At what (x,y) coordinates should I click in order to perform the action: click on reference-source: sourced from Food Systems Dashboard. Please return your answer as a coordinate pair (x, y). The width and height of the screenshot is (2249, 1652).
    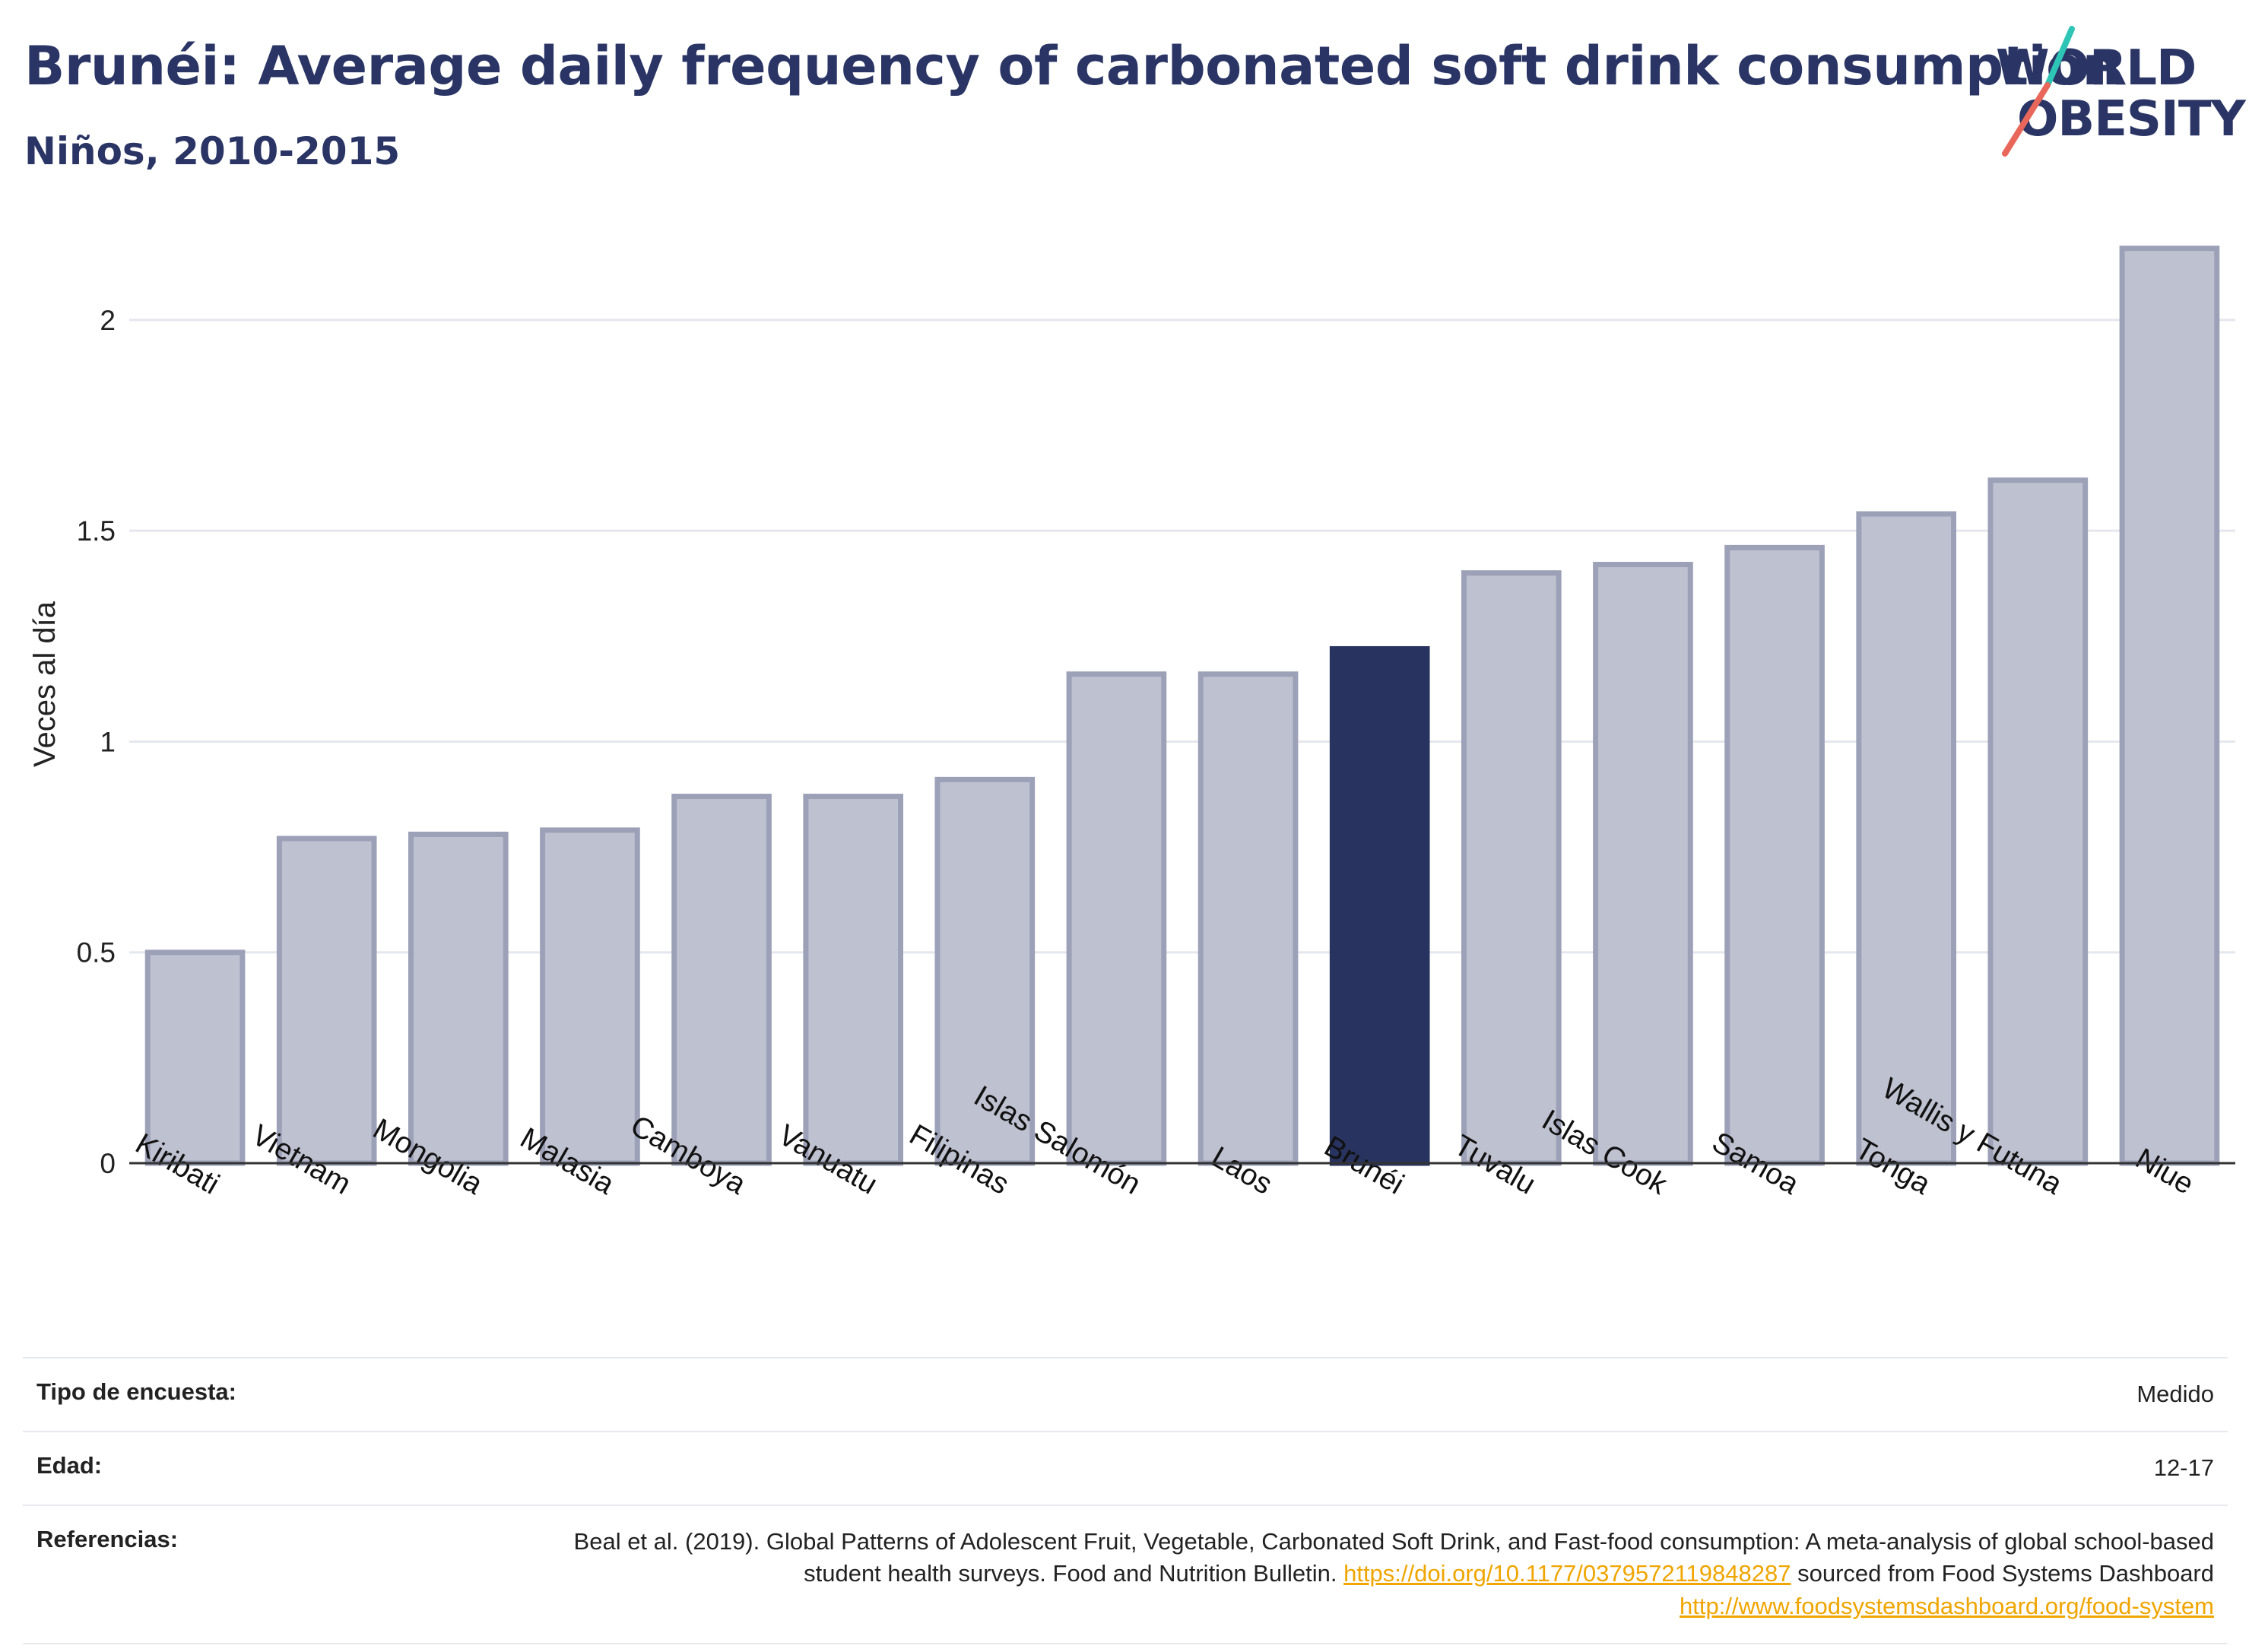
    Looking at the image, I should click on (2005, 1573).